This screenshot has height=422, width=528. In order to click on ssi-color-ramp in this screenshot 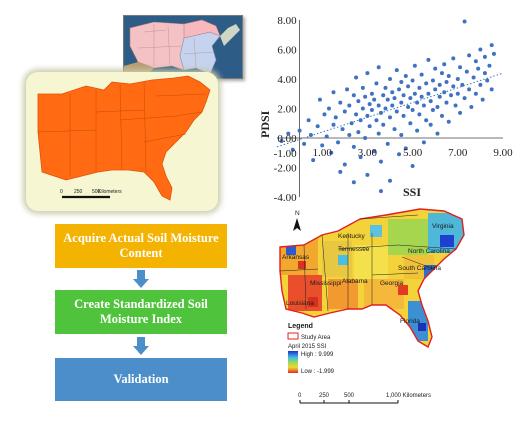, I will do `click(293, 362)`.